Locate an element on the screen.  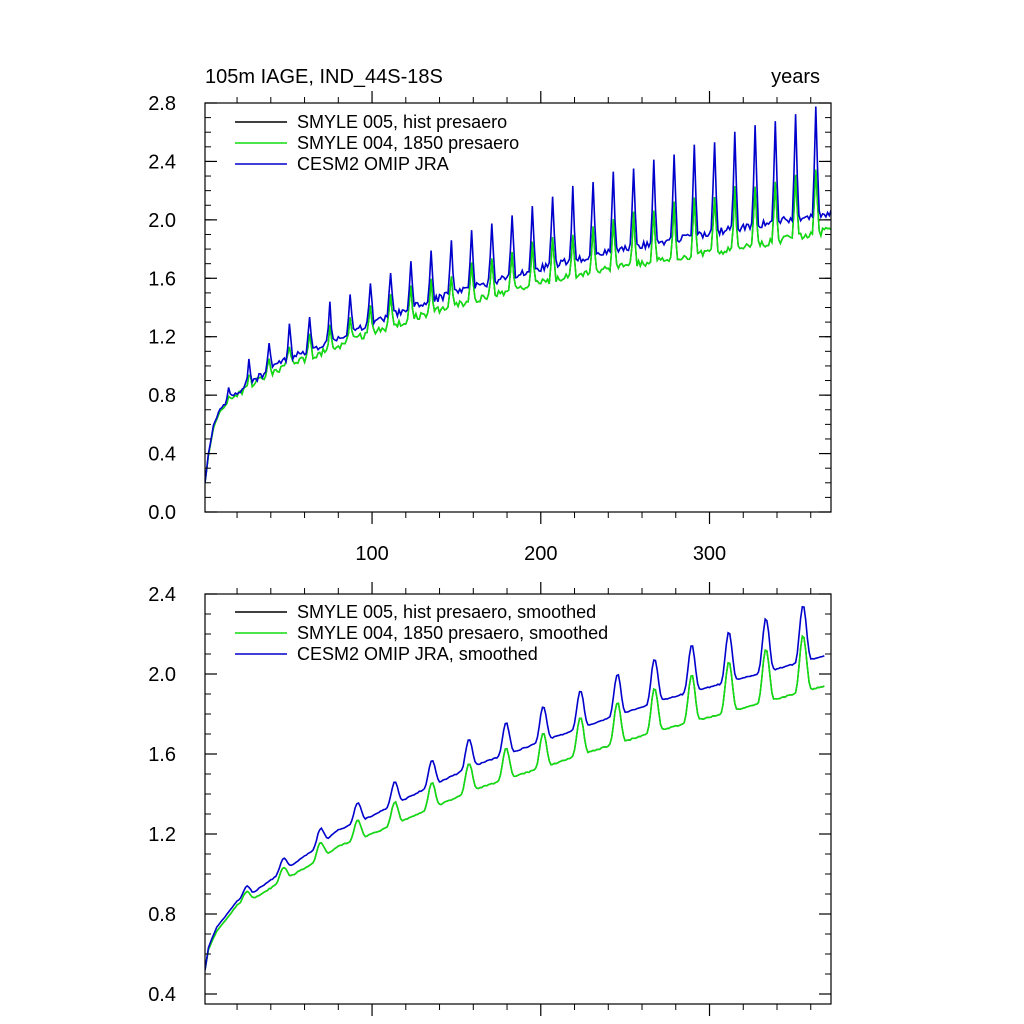
y-tick-label: 2.8 is located at coordinates (162, 104).